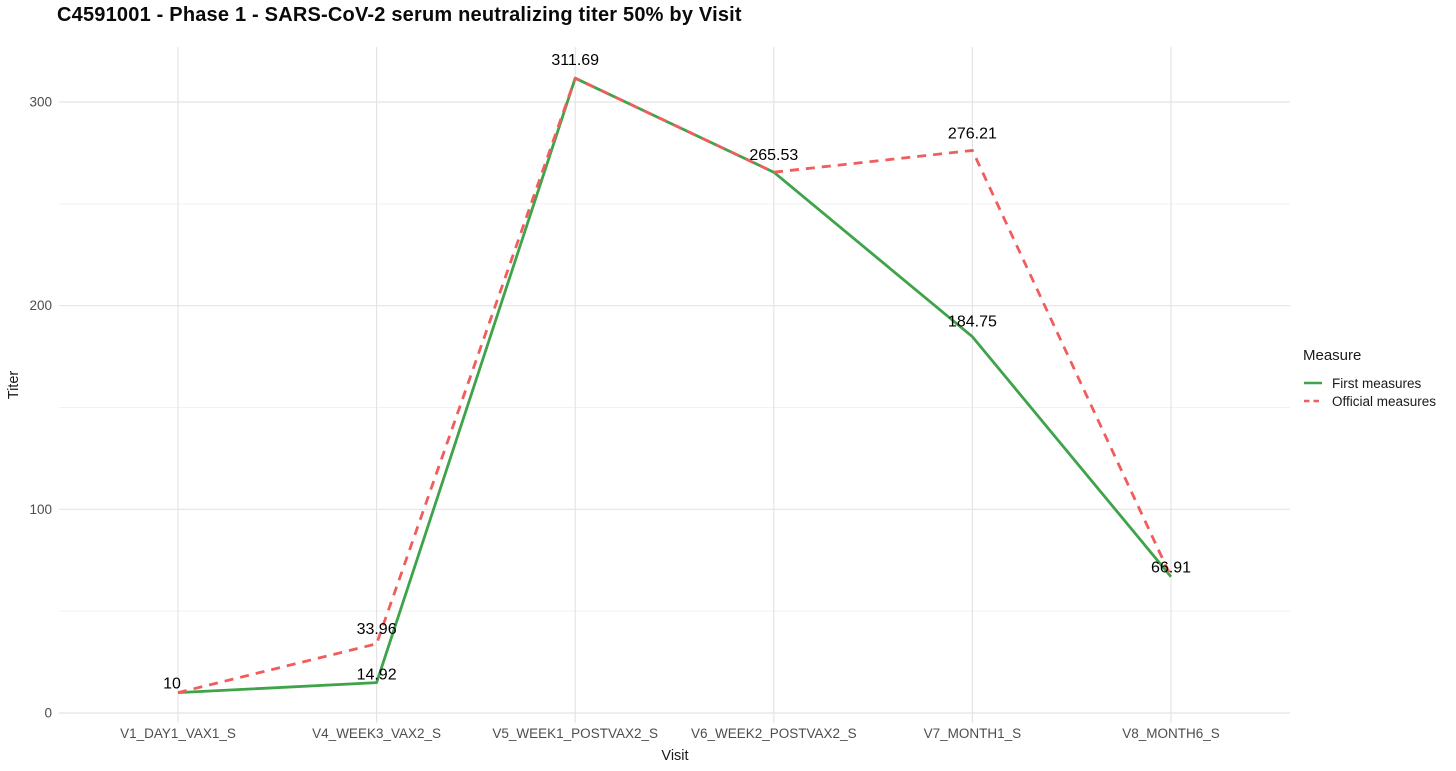  Describe the element at coordinates (1313, 401) in the screenshot. I see `dashed-line-swatch-icon` at that location.